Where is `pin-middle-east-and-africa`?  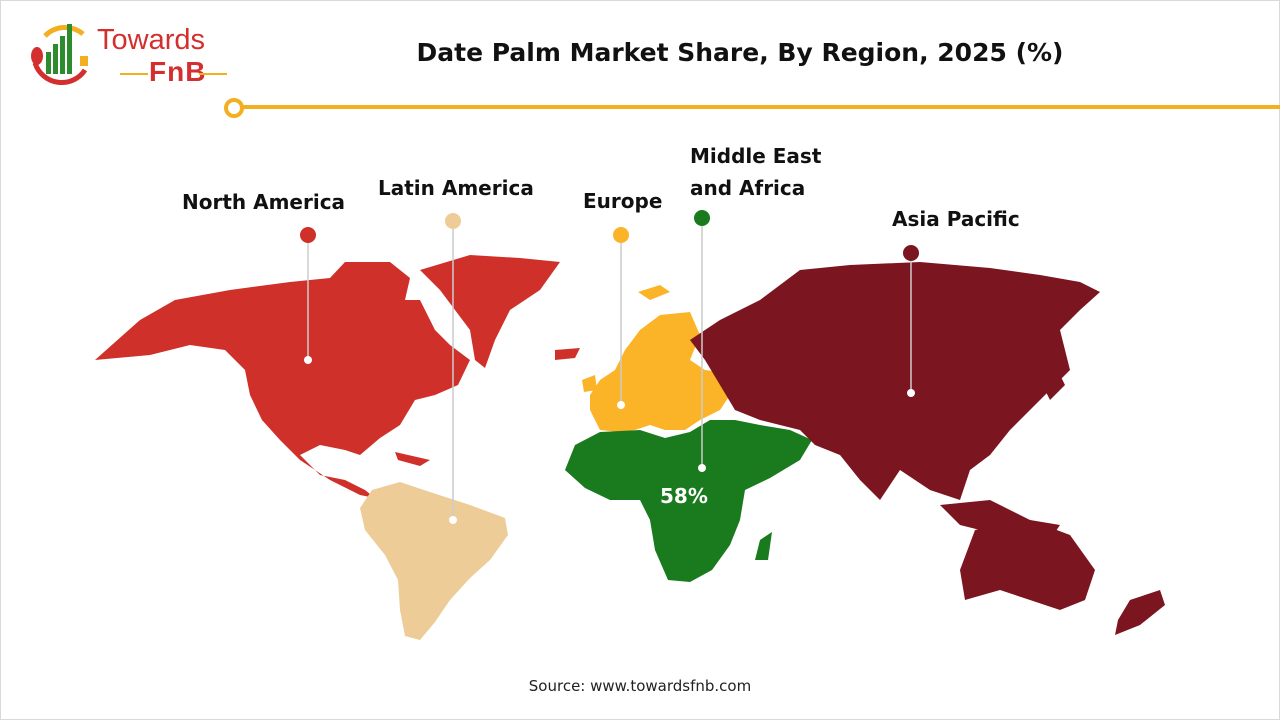
pin-middle-east-and-africa is located at coordinates (702, 341).